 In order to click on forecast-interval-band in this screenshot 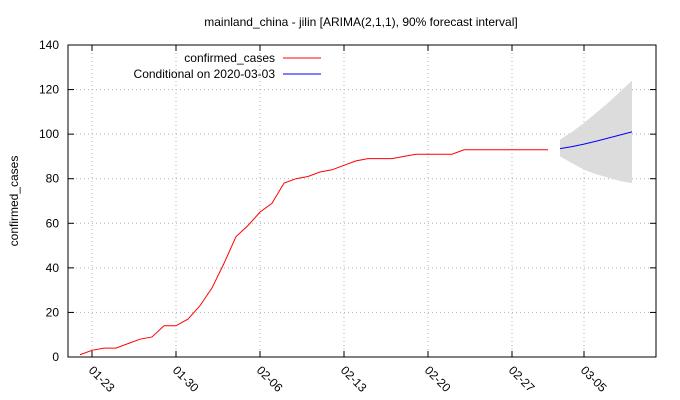, I will do `click(596, 132)`.